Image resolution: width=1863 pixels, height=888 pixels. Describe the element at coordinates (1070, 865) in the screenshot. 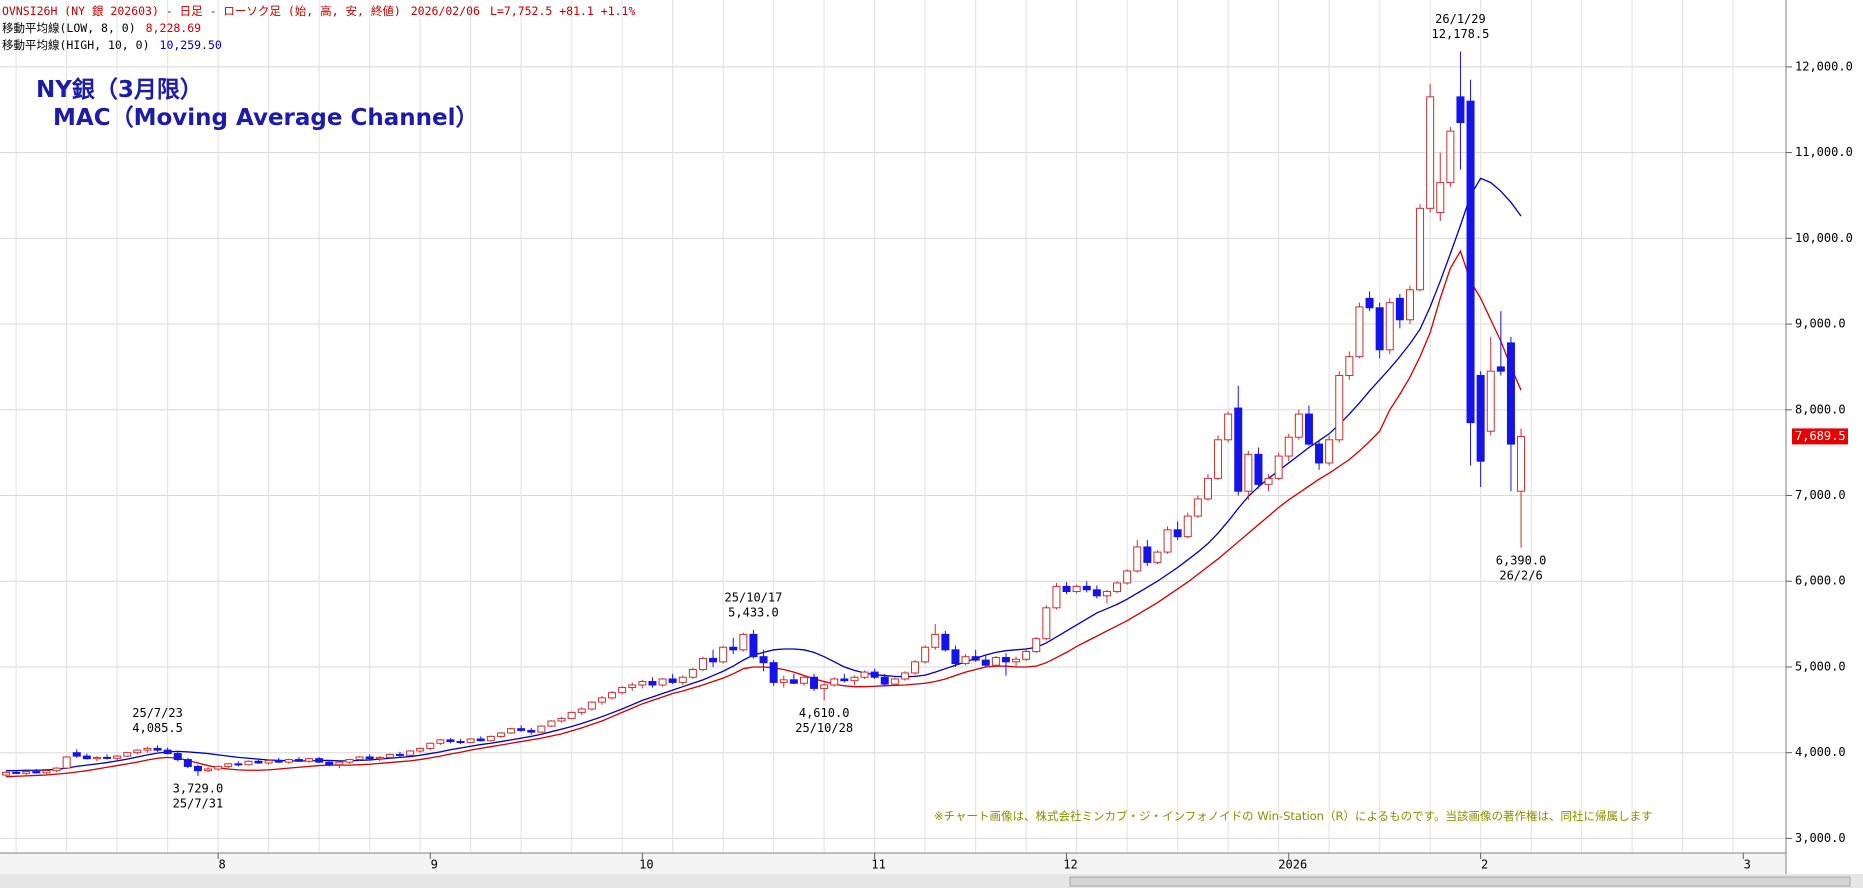

I see `x-tick-label: 12` at that location.